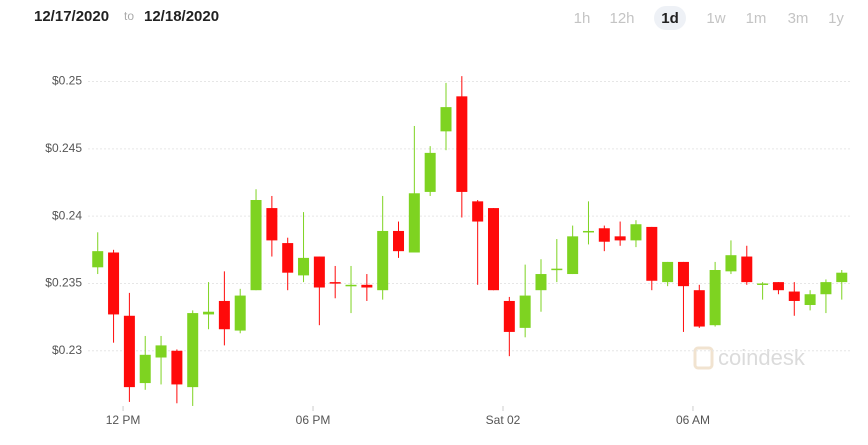 This screenshot has width=868, height=445. What do you see at coordinates (582, 18) in the screenshot?
I see `range-button: 1h` at bounding box center [582, 18].